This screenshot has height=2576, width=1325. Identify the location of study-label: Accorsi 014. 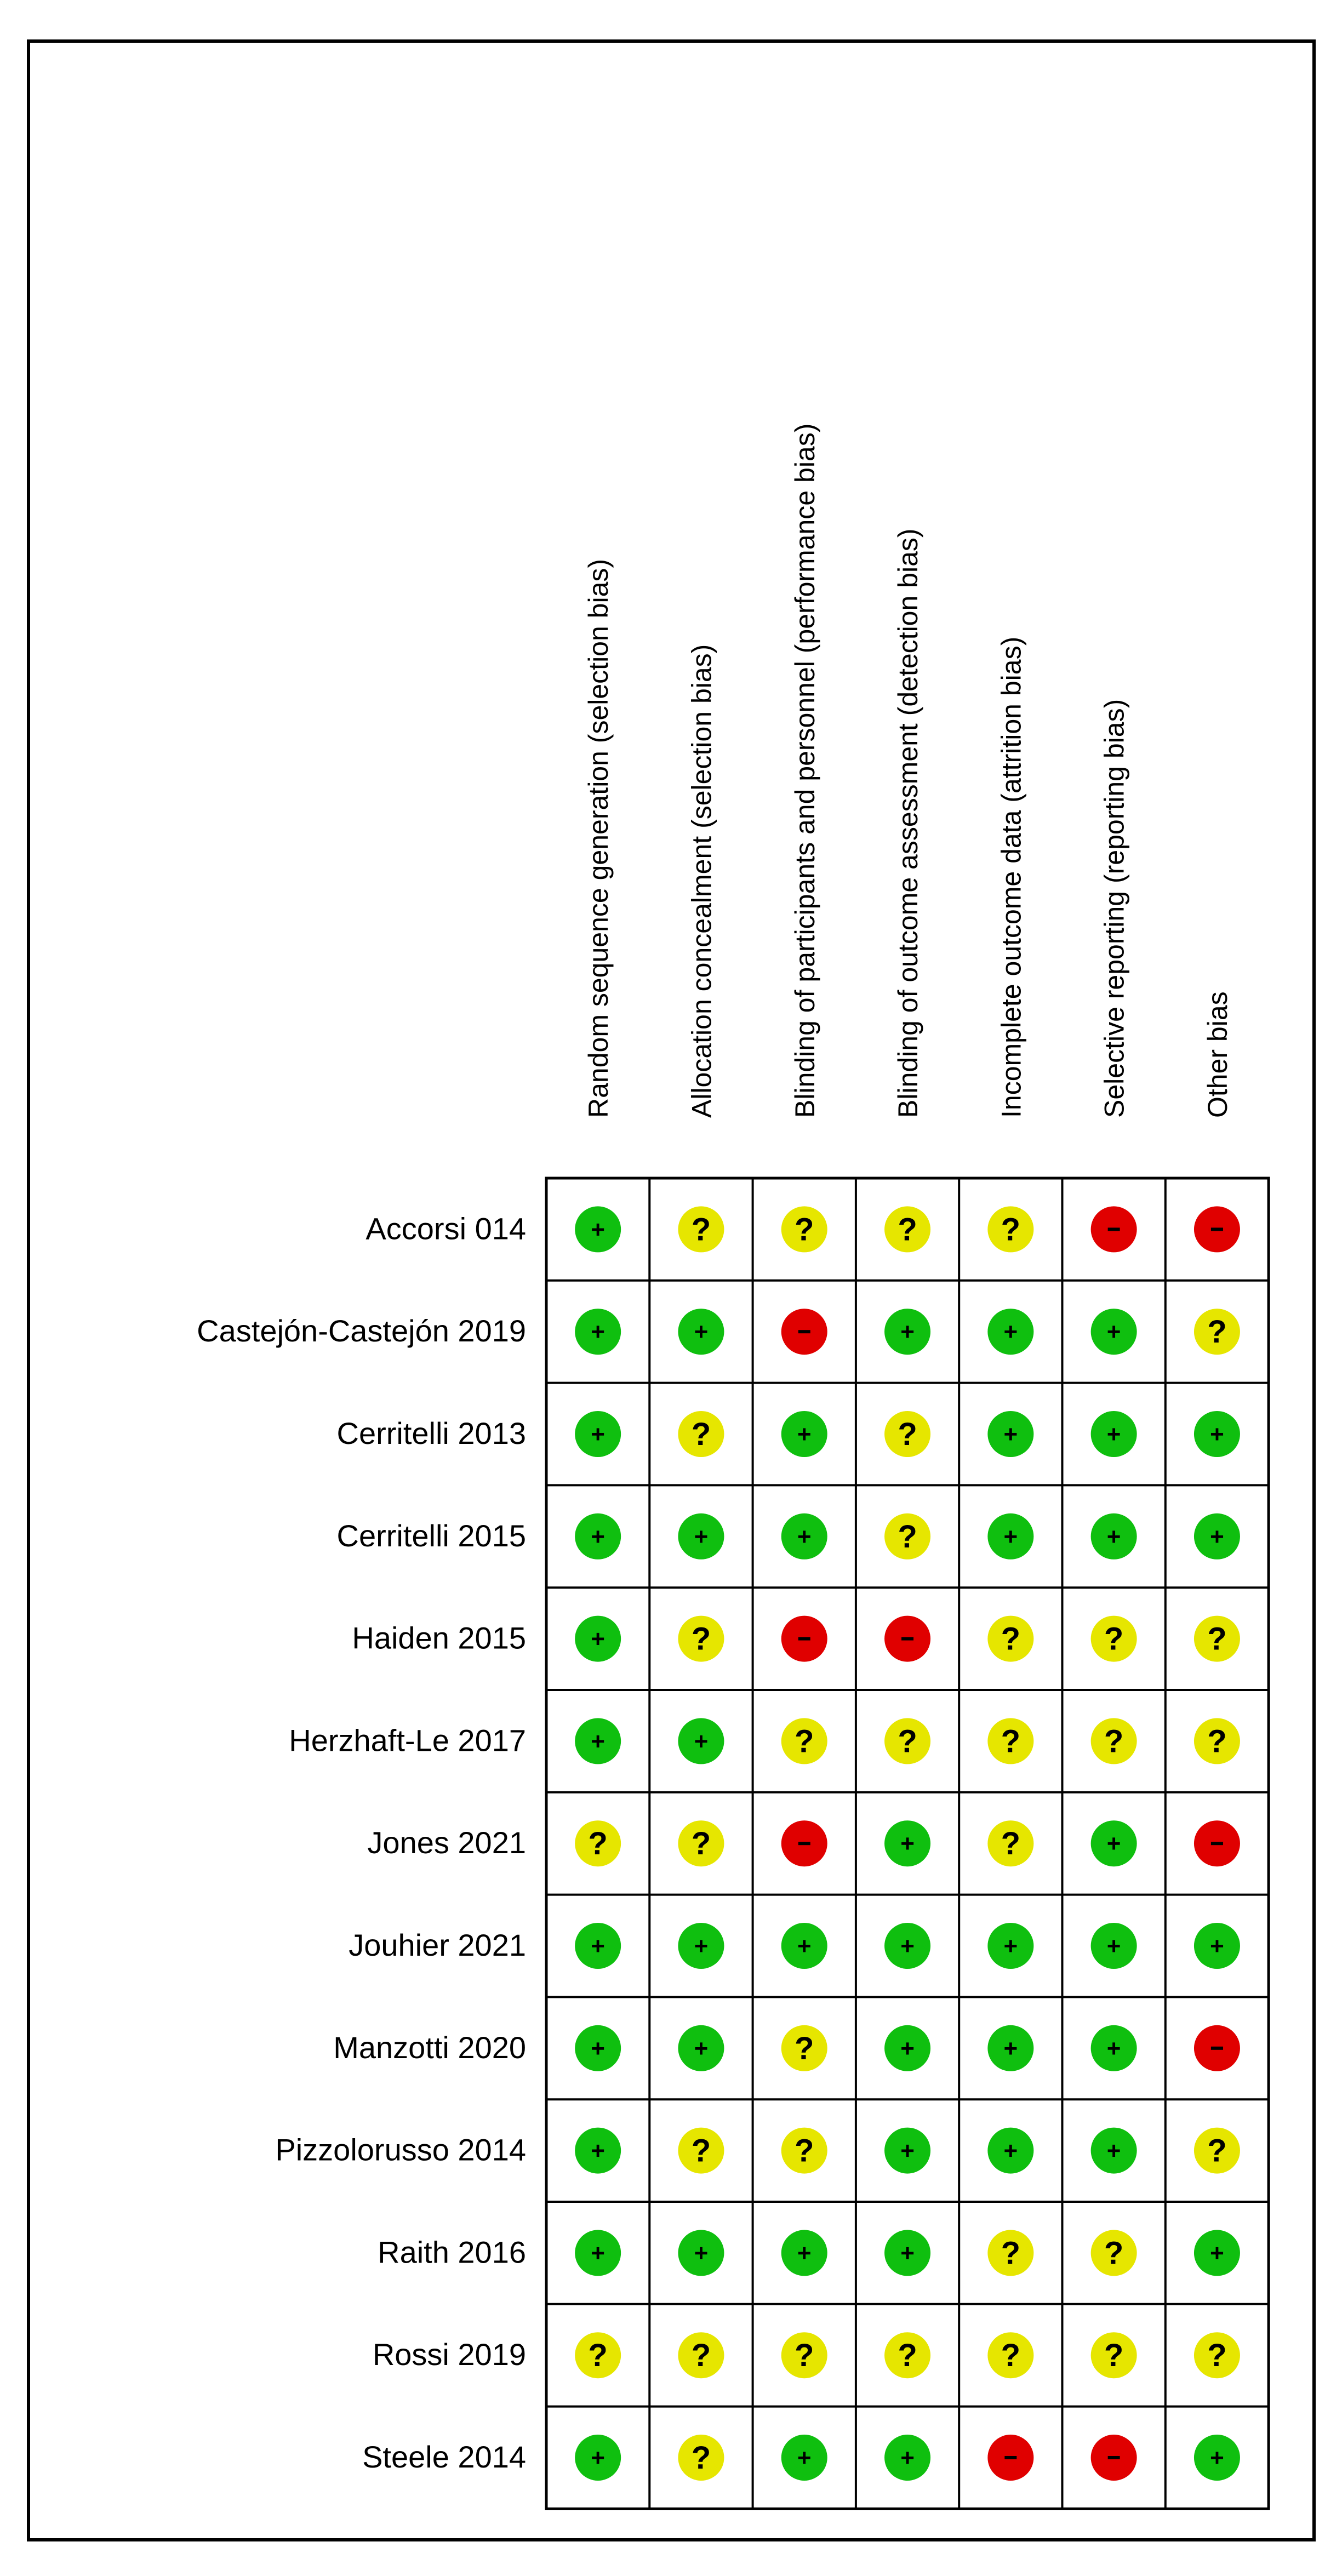
(445, 1229).